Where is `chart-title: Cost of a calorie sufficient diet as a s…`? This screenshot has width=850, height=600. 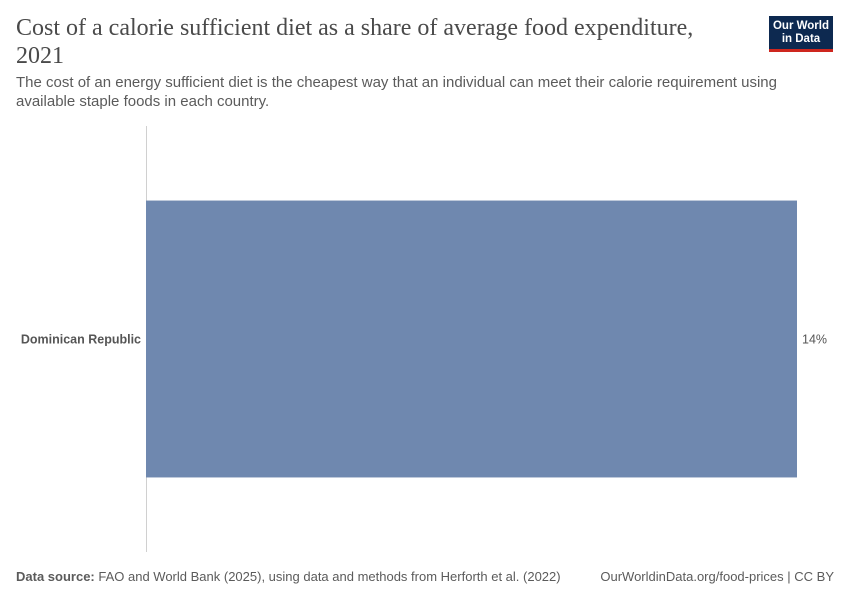
chart-title: Cost of a calorie sufficient diet as a s… is located at coordinates (355, 42).